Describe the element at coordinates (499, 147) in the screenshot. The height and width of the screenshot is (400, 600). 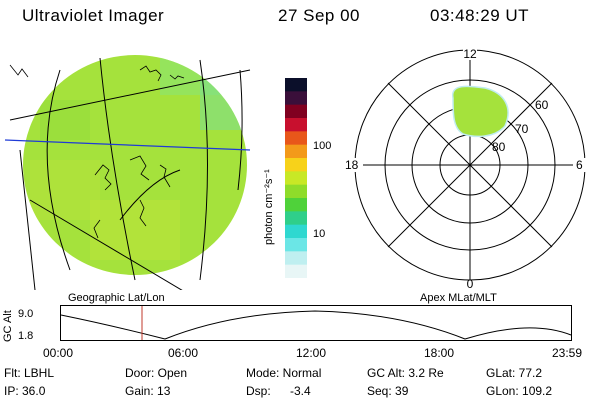
I see `lat-label-80: 80` at that location.